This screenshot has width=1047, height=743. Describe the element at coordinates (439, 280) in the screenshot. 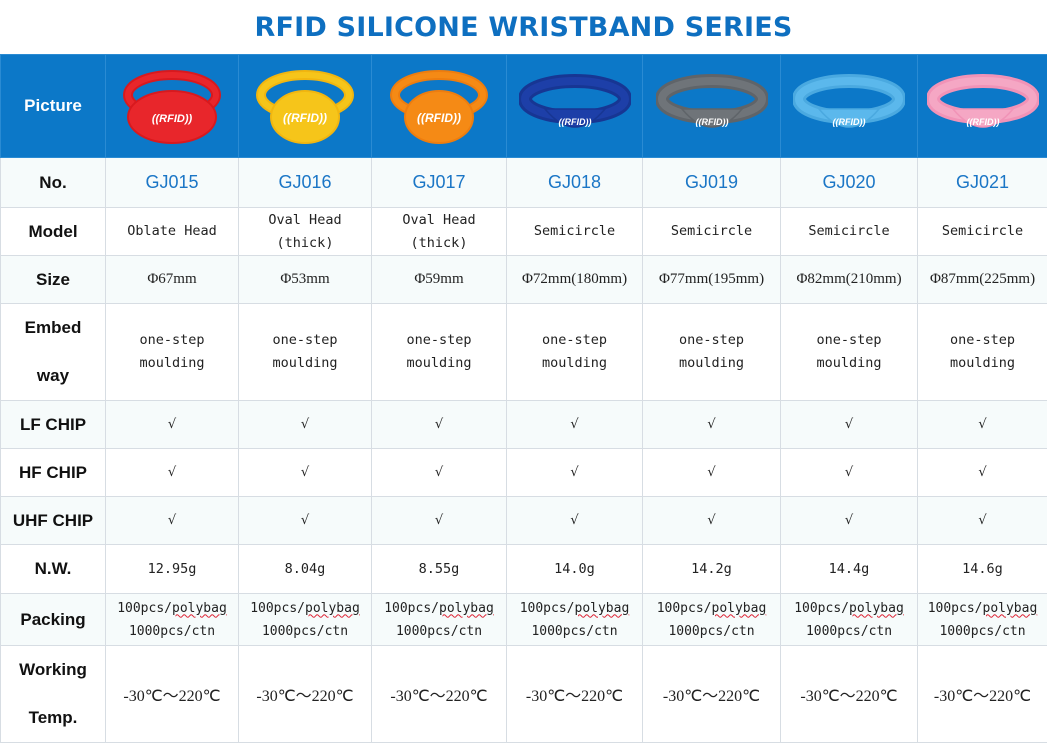

I see `product-size: Φ59mm` at that location.